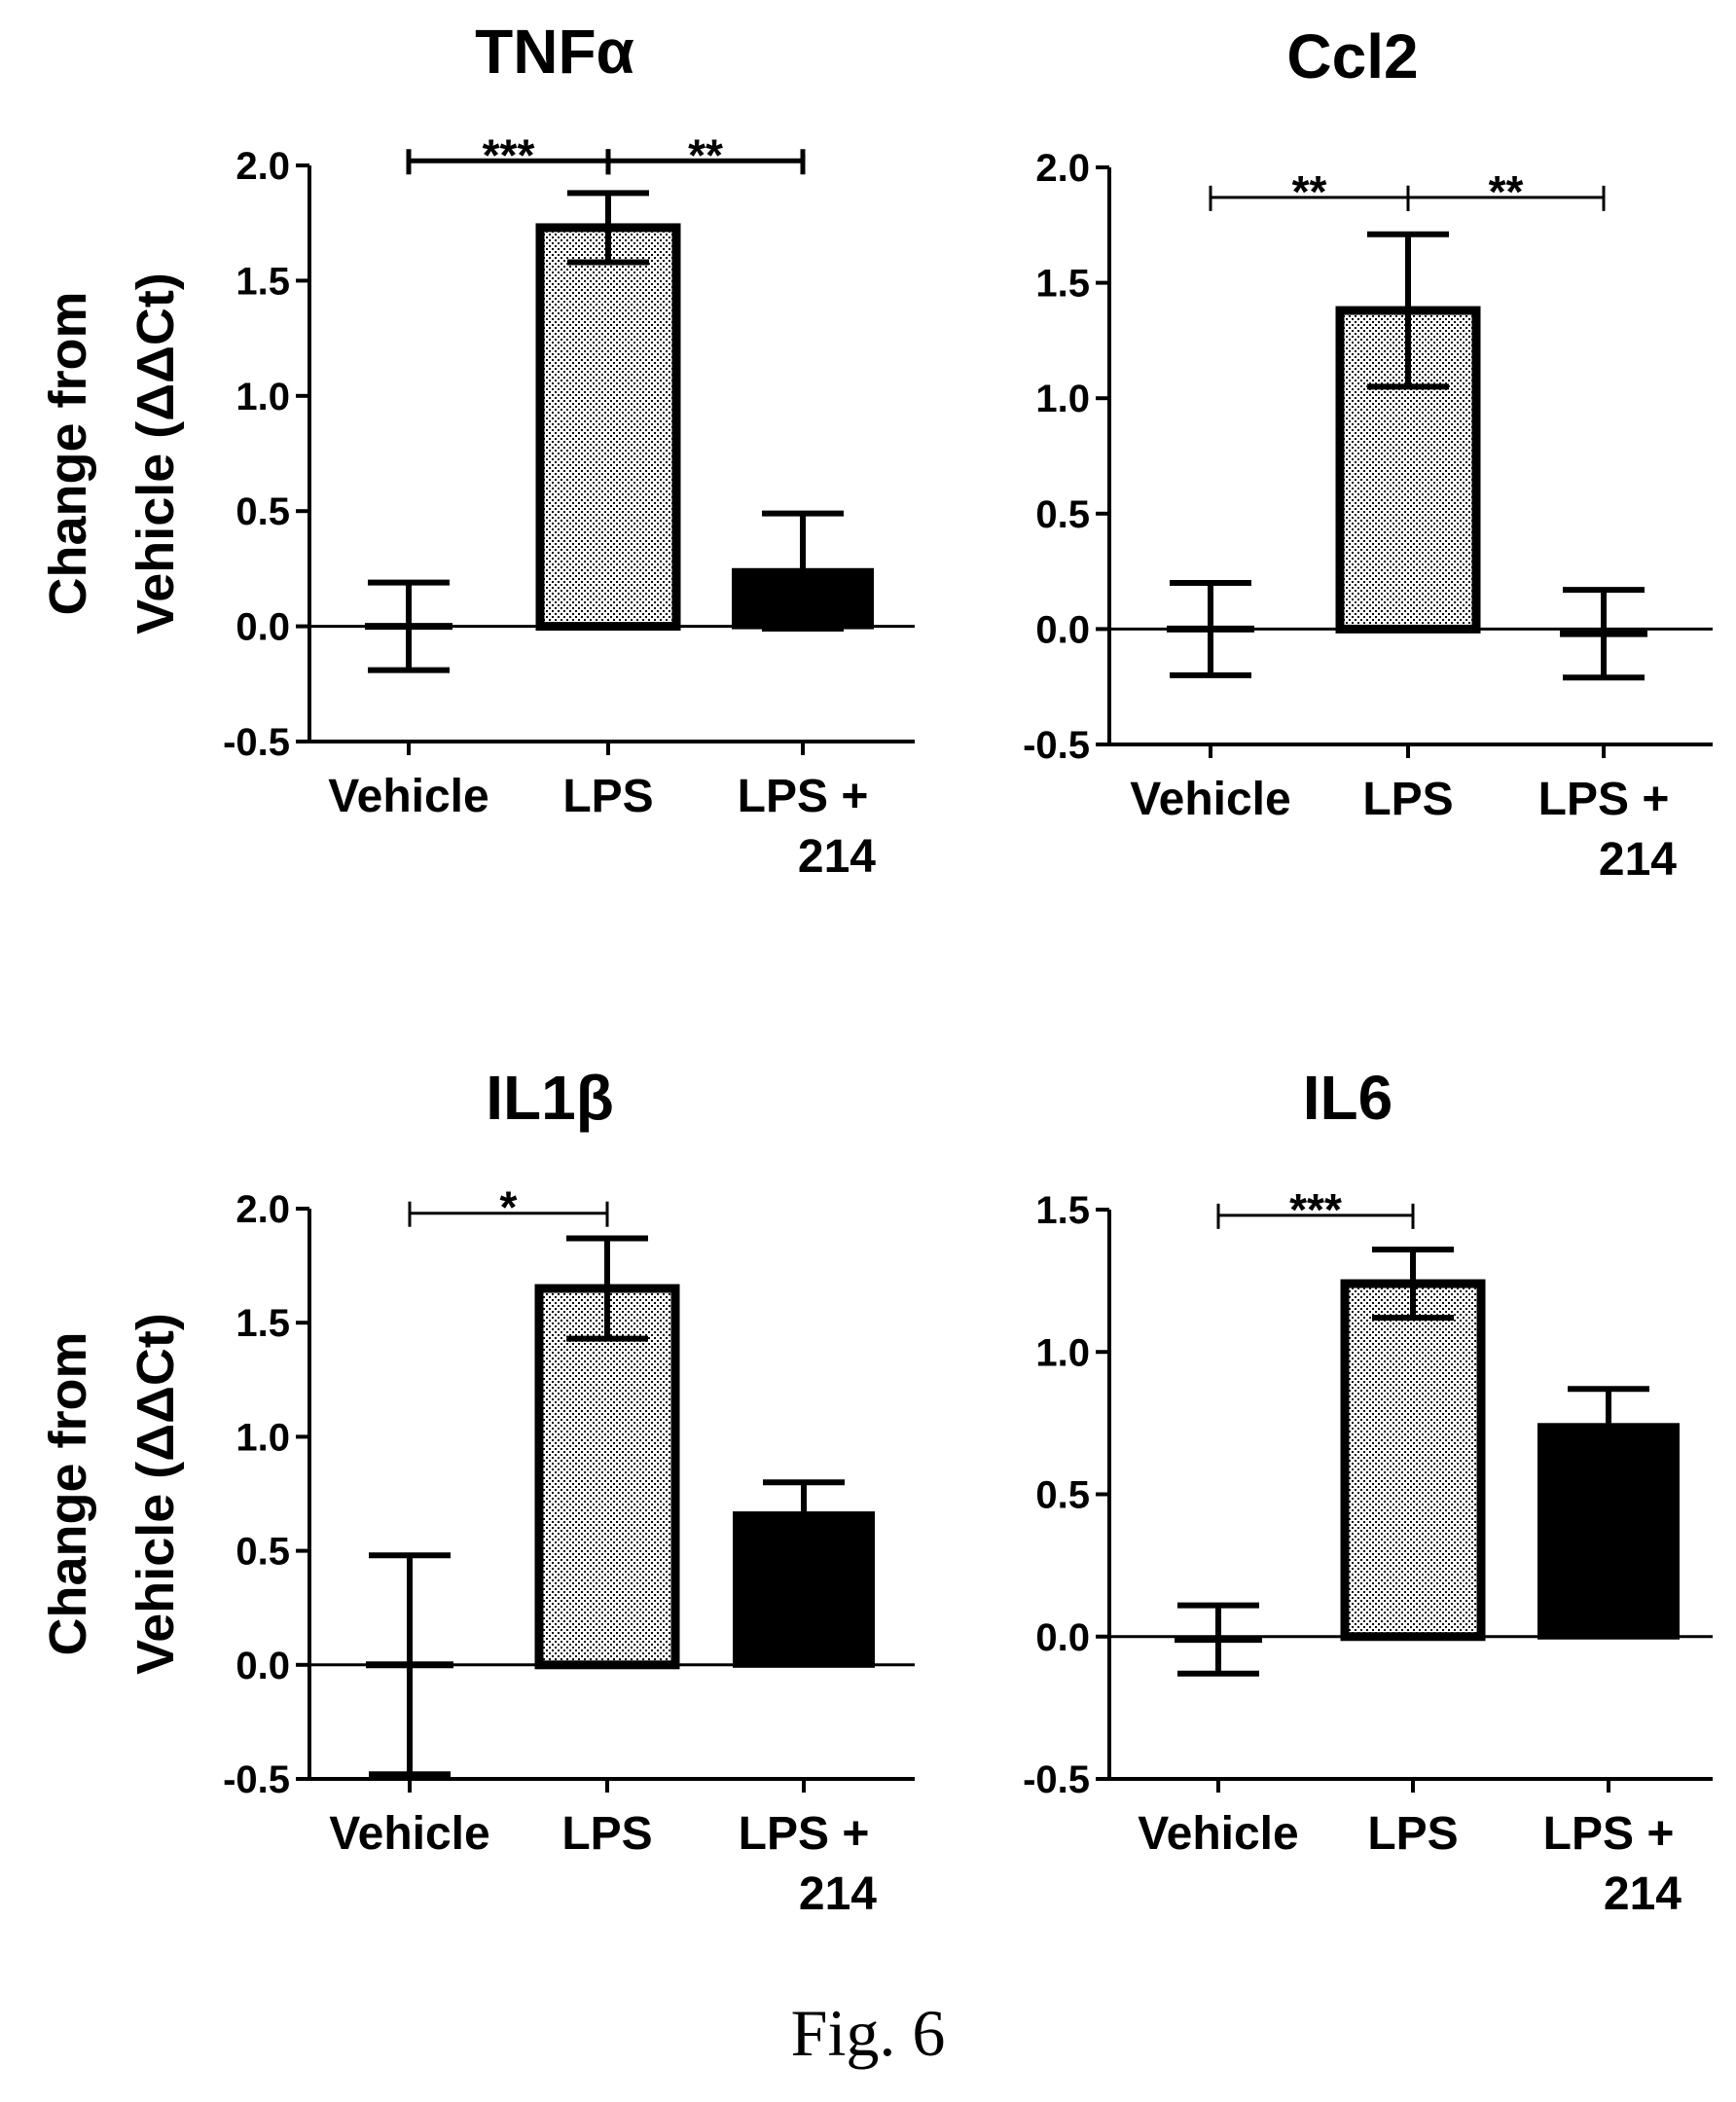 The height and width of the screenshot is (2102, 1736). Describe the element at coordinates (1352, 56) in the screenshot. I see `chart-title: Ccl2` at that location.